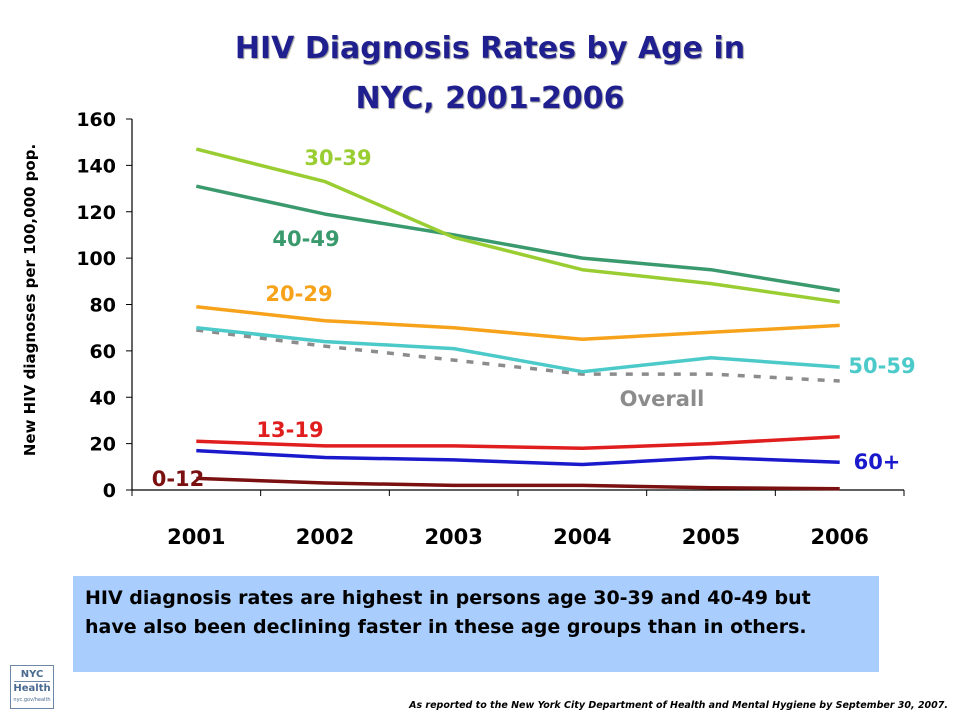  What do you see at coordinates (178, 479) in the screenshot?
I see `series-label-0-12: 0-12` at bounding box center [178, 479].